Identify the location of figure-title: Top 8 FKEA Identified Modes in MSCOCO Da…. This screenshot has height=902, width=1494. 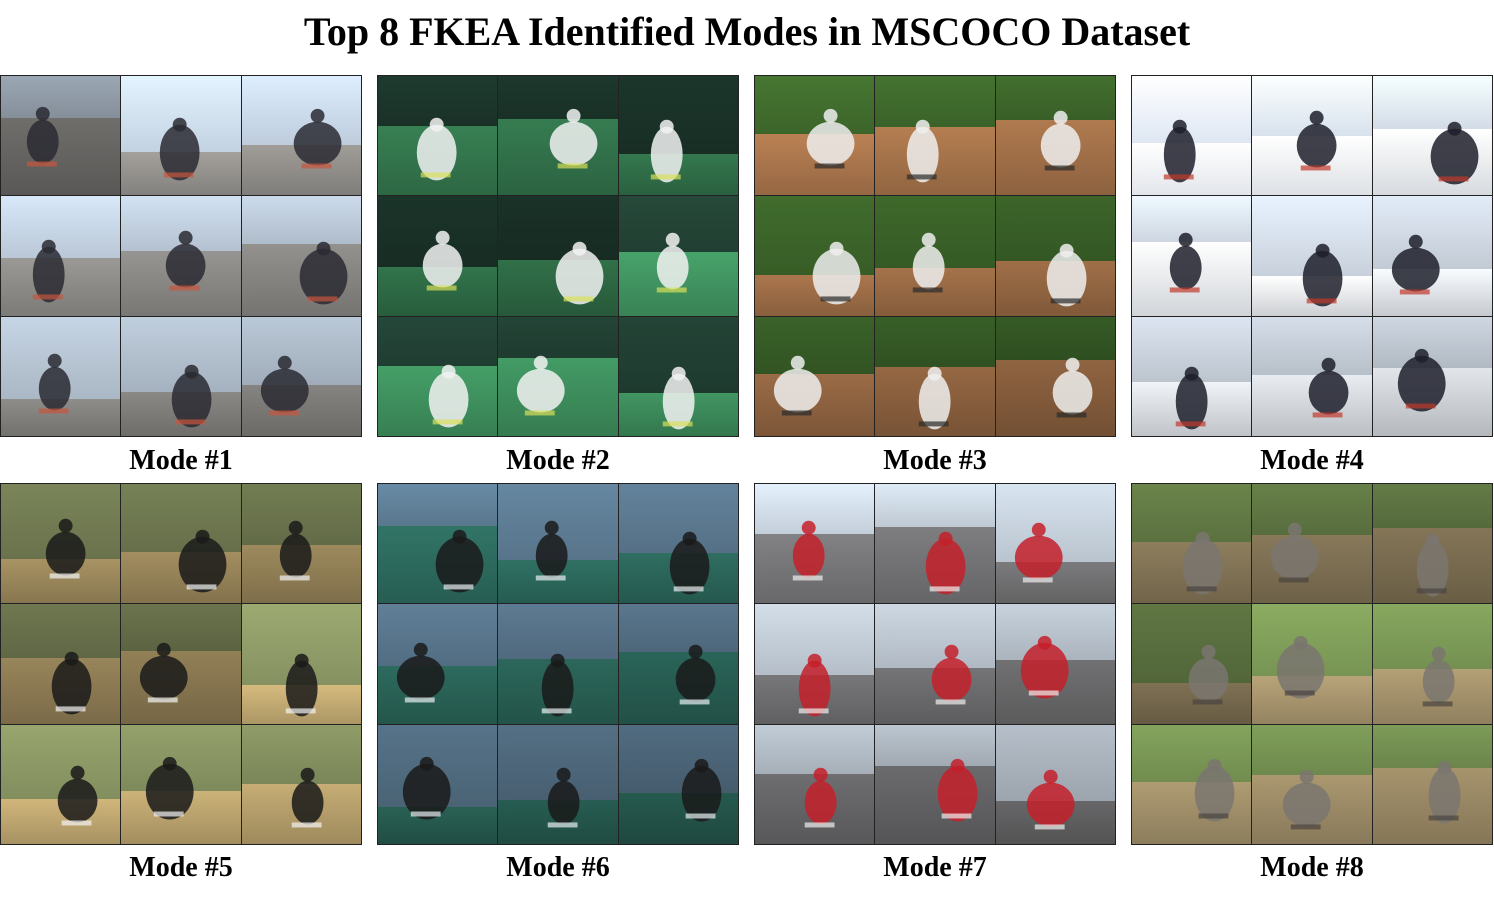
(747, 31).